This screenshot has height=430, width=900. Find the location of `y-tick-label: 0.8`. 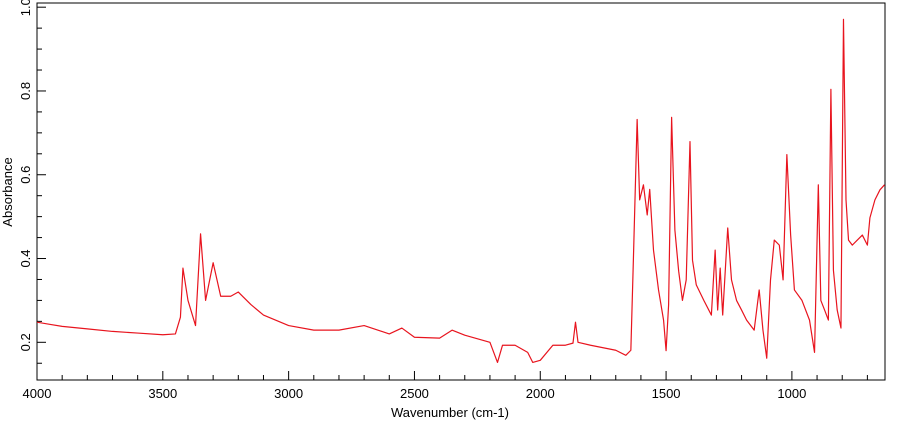

y-tick-label: 0.8 is located at coordinates (25, 91).